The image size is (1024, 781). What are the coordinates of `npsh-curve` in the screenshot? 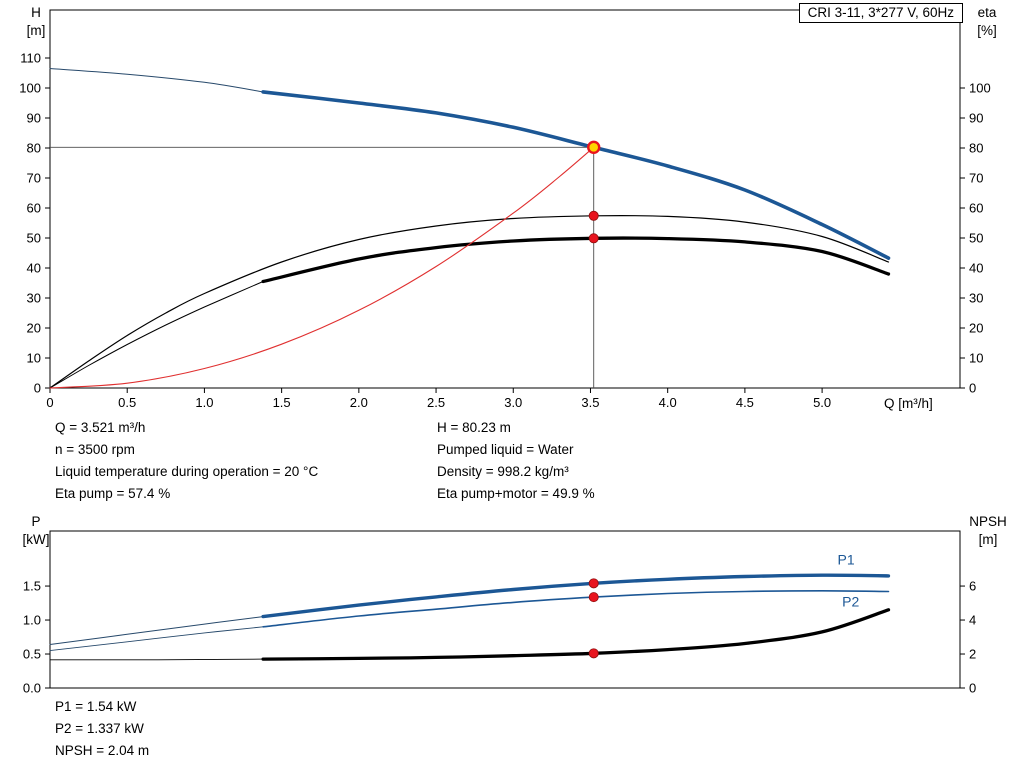 It's located at (576, 634).